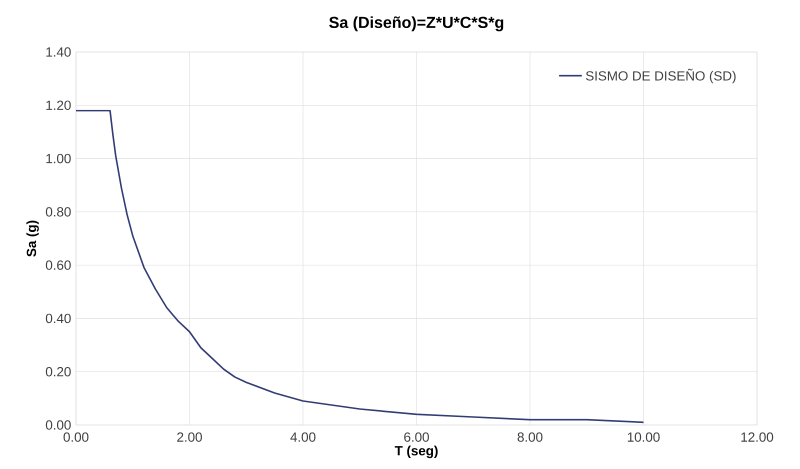 Image resolution: width=800 pixels, height=469 pixels. I want to click on y-tick-label: 0.00, so click(58, 425).